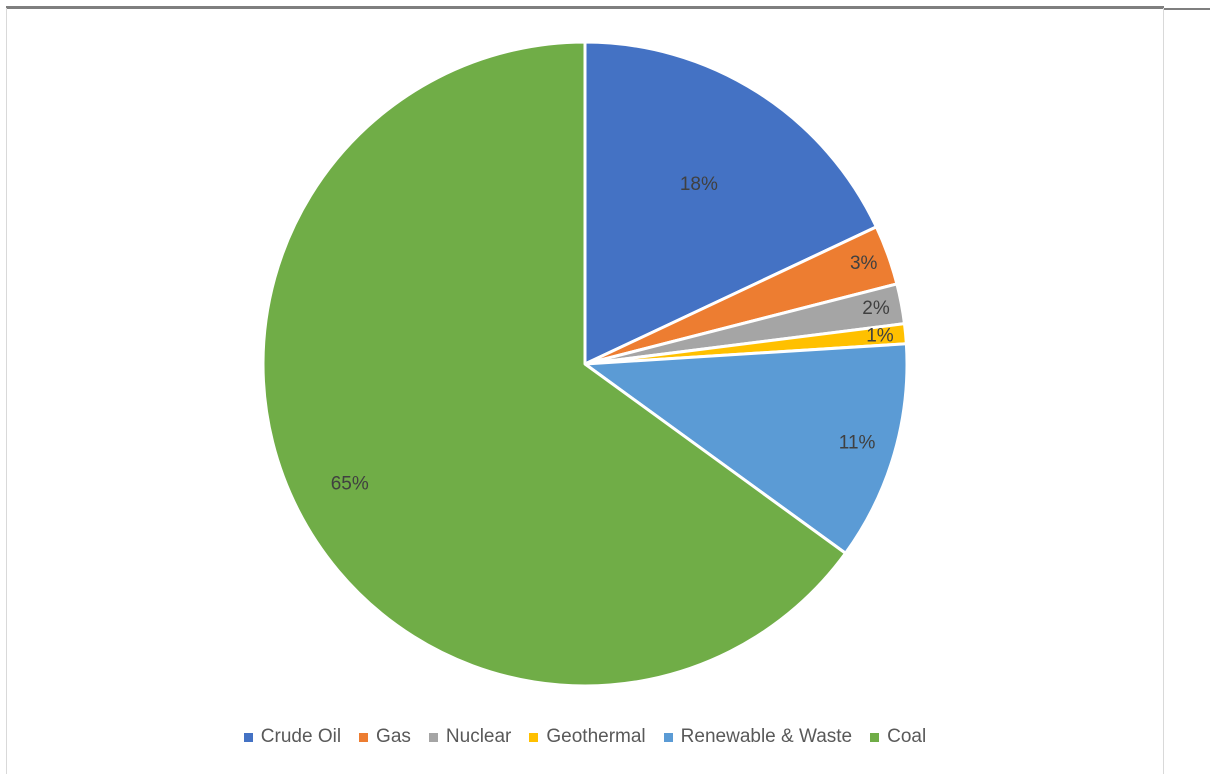 The height and width of the screenshot is (774, 1210). Describe the element at coordinates (478, 736) in the screenshot. I see `legend-label-nuclear: Nuclear` at that location.